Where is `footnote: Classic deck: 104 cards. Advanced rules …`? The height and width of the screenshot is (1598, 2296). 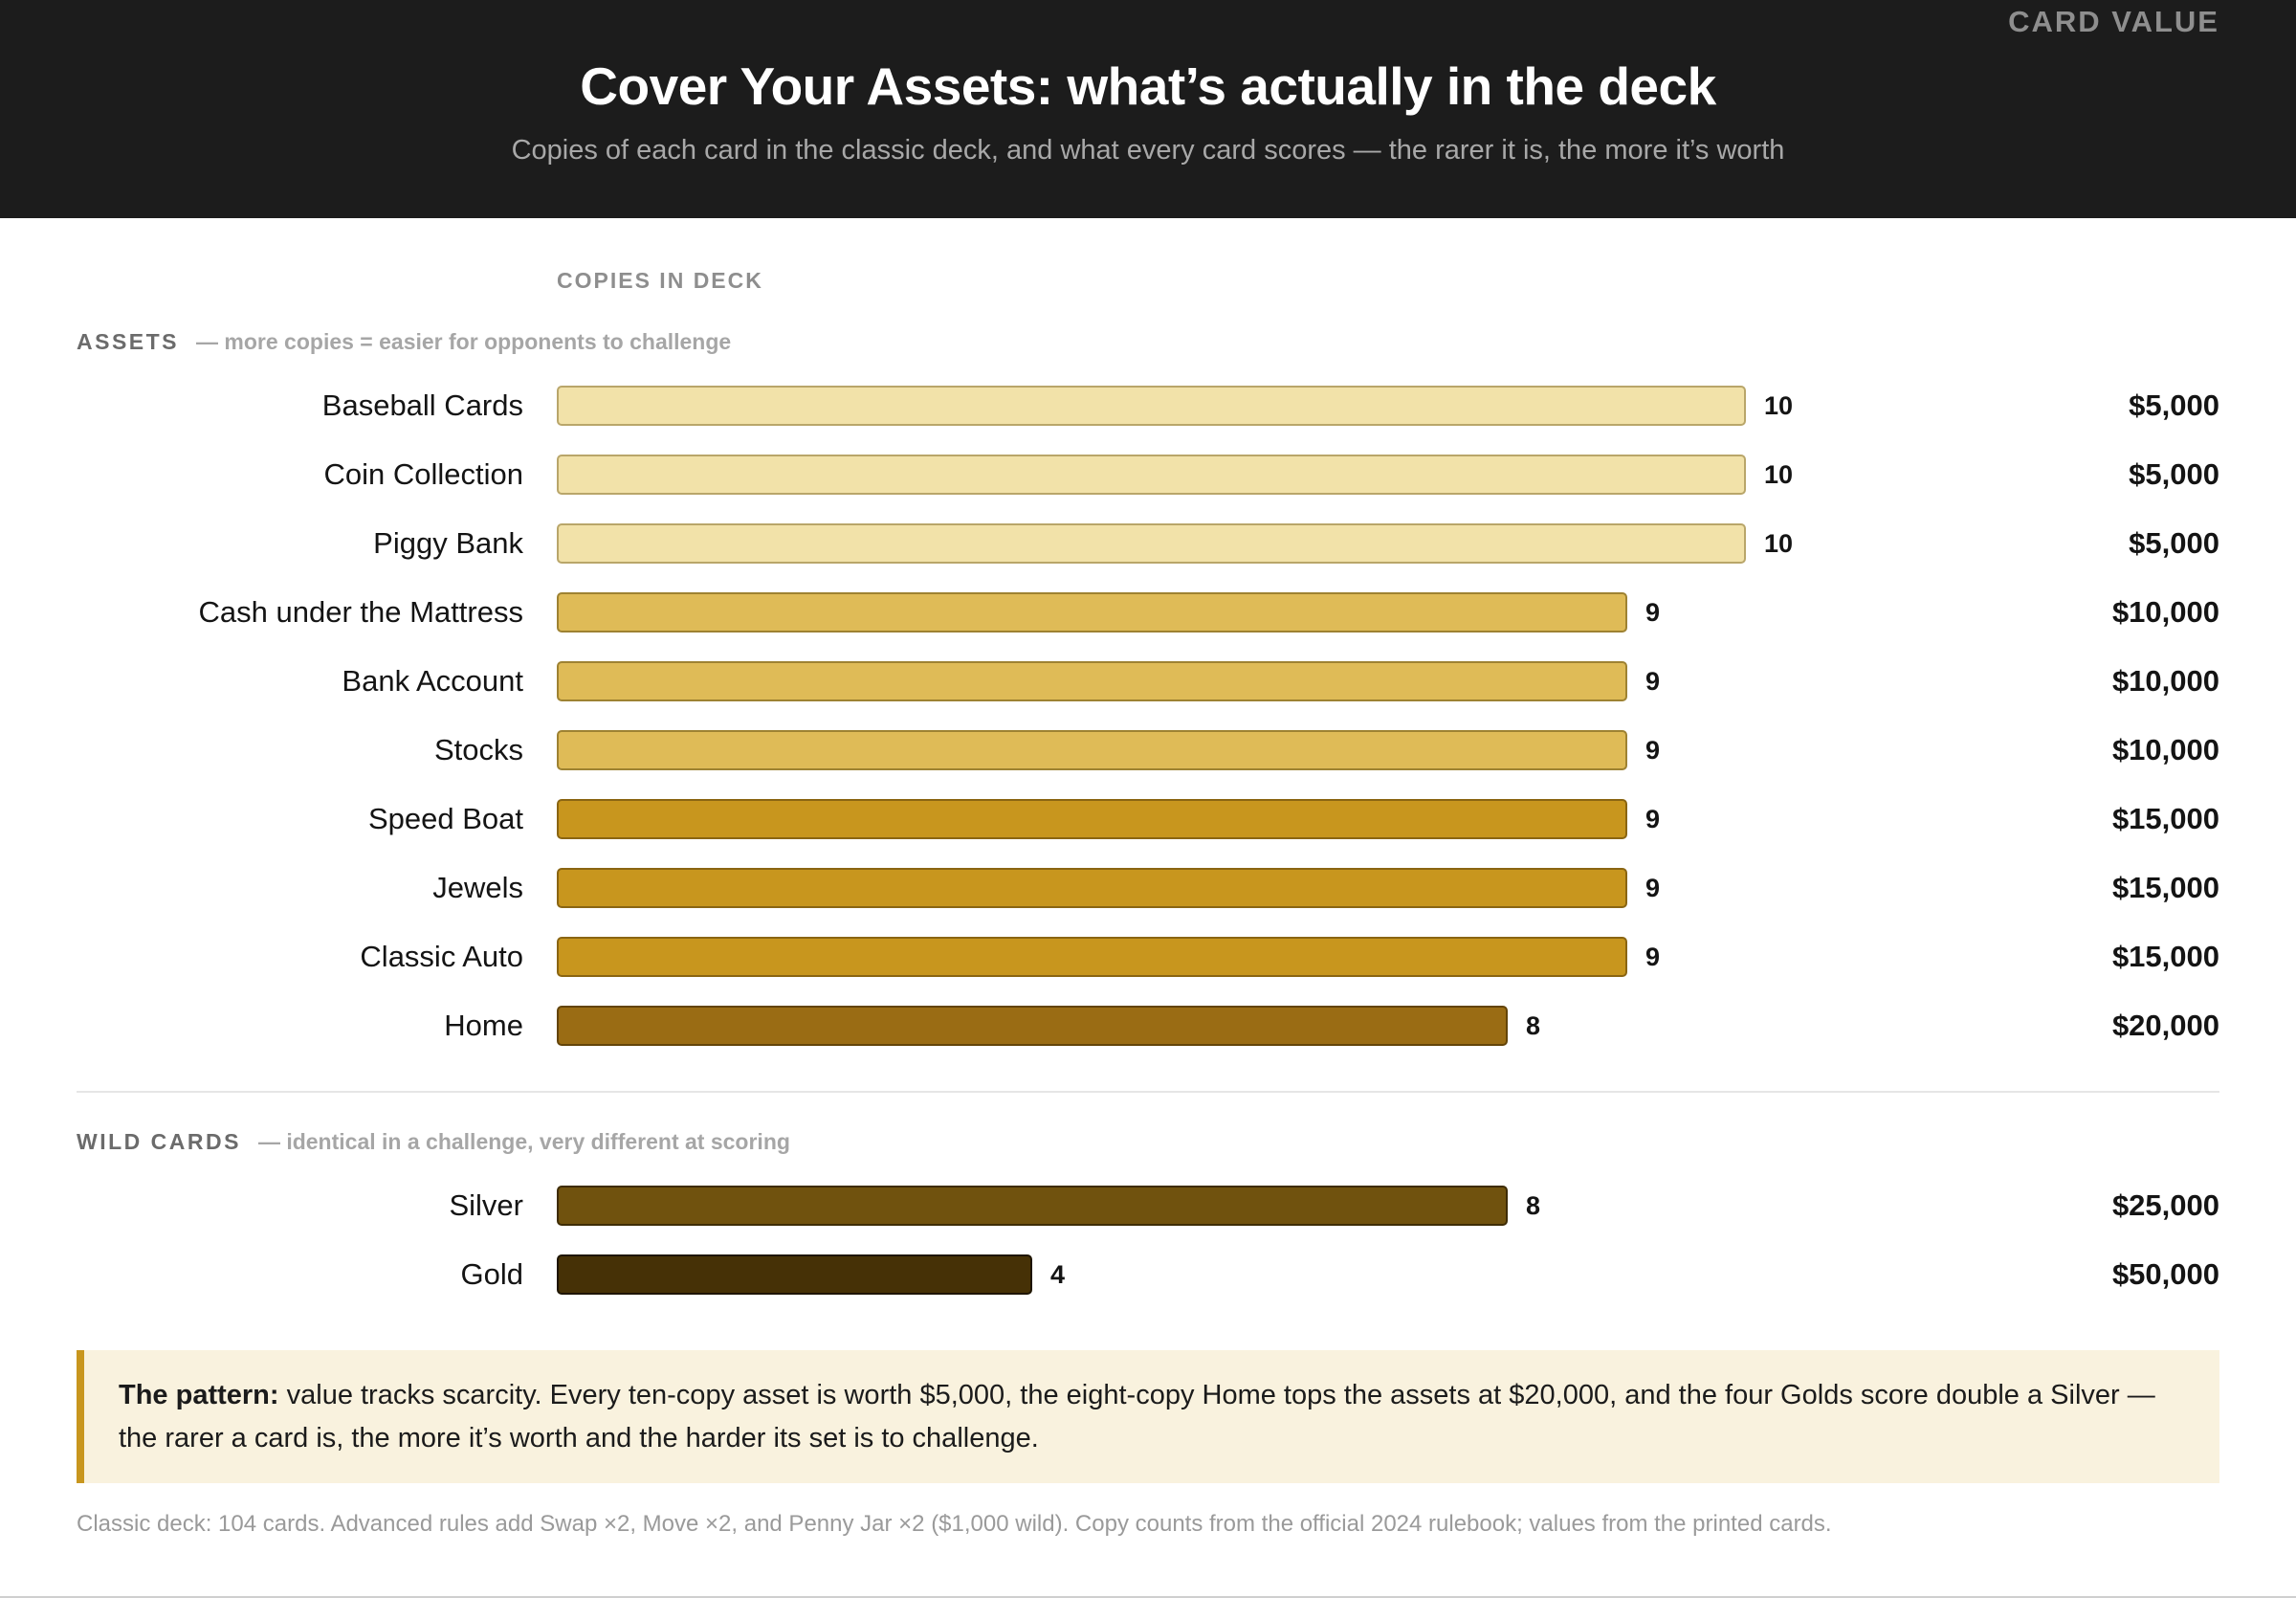
footnote: Classic deck: 104 cards. Advanced rules … is located at coordinates (954, 1524).